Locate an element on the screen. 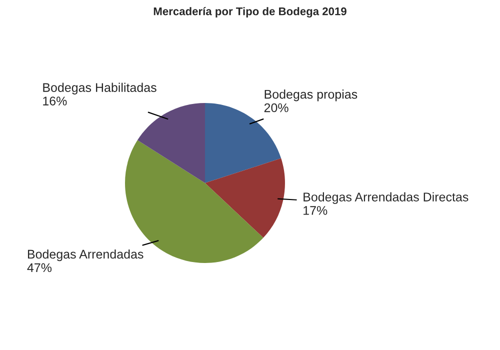 This screenshot has width=500, height=350. slice-label: Bodegas Arrendadas is located at coordinates (86, 255).